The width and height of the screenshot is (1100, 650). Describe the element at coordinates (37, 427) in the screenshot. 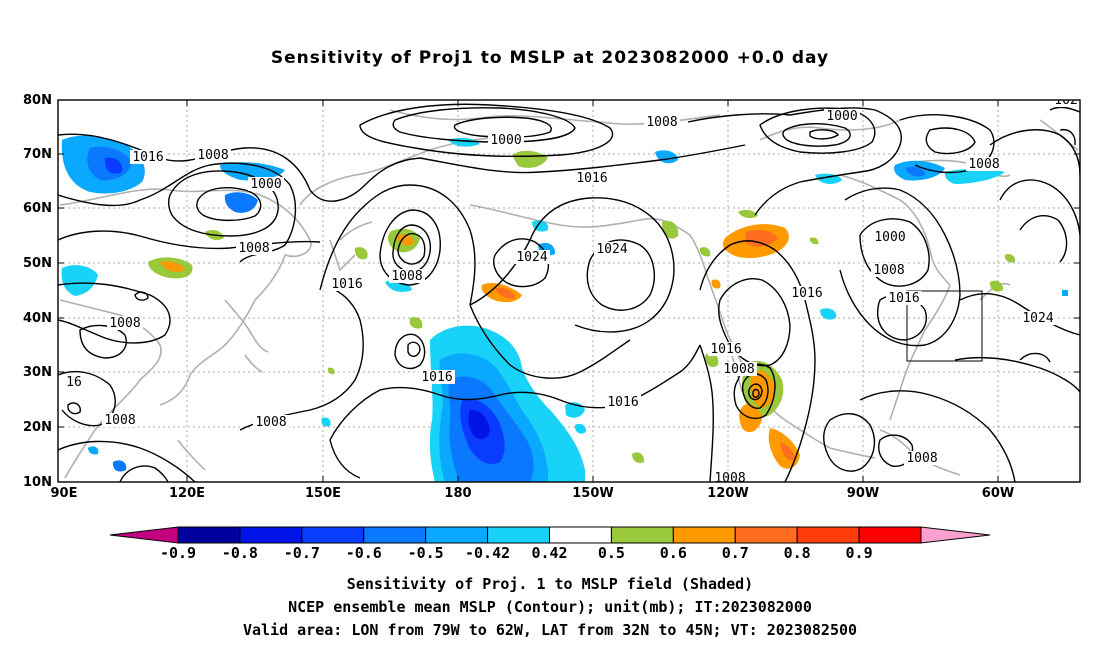

I see `lat-label: 20N` at that location.